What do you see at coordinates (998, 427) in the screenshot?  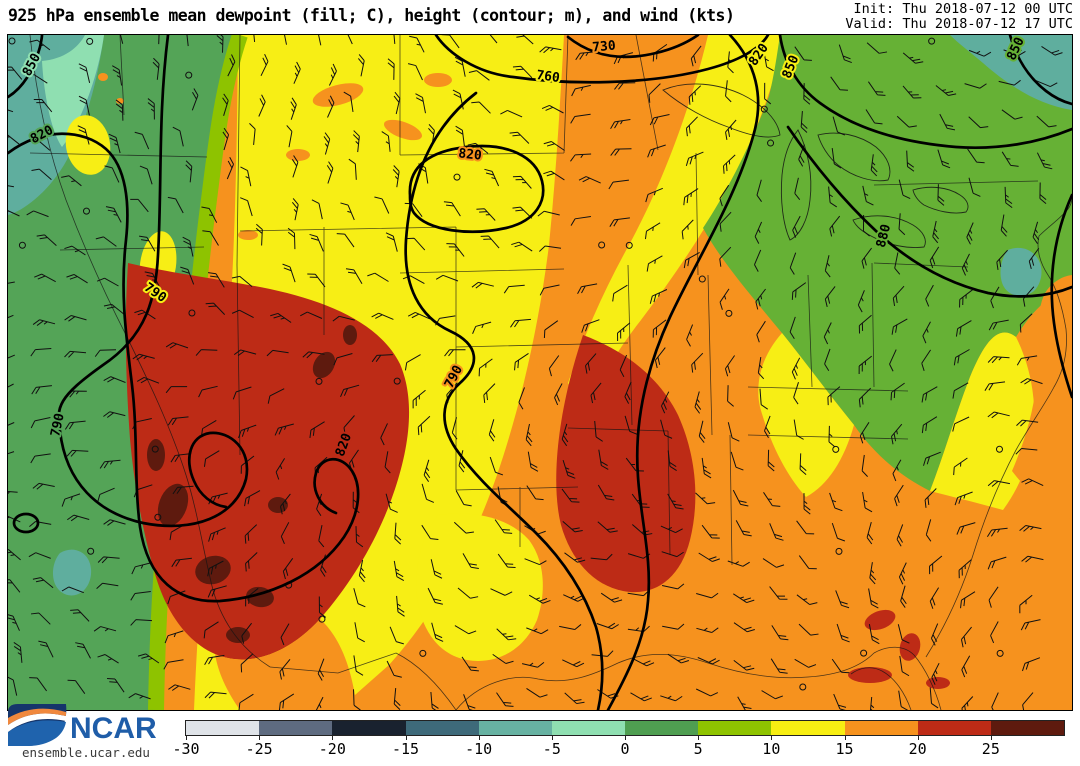 I see `atlantic-coastline` at bounding box center [998, 427].